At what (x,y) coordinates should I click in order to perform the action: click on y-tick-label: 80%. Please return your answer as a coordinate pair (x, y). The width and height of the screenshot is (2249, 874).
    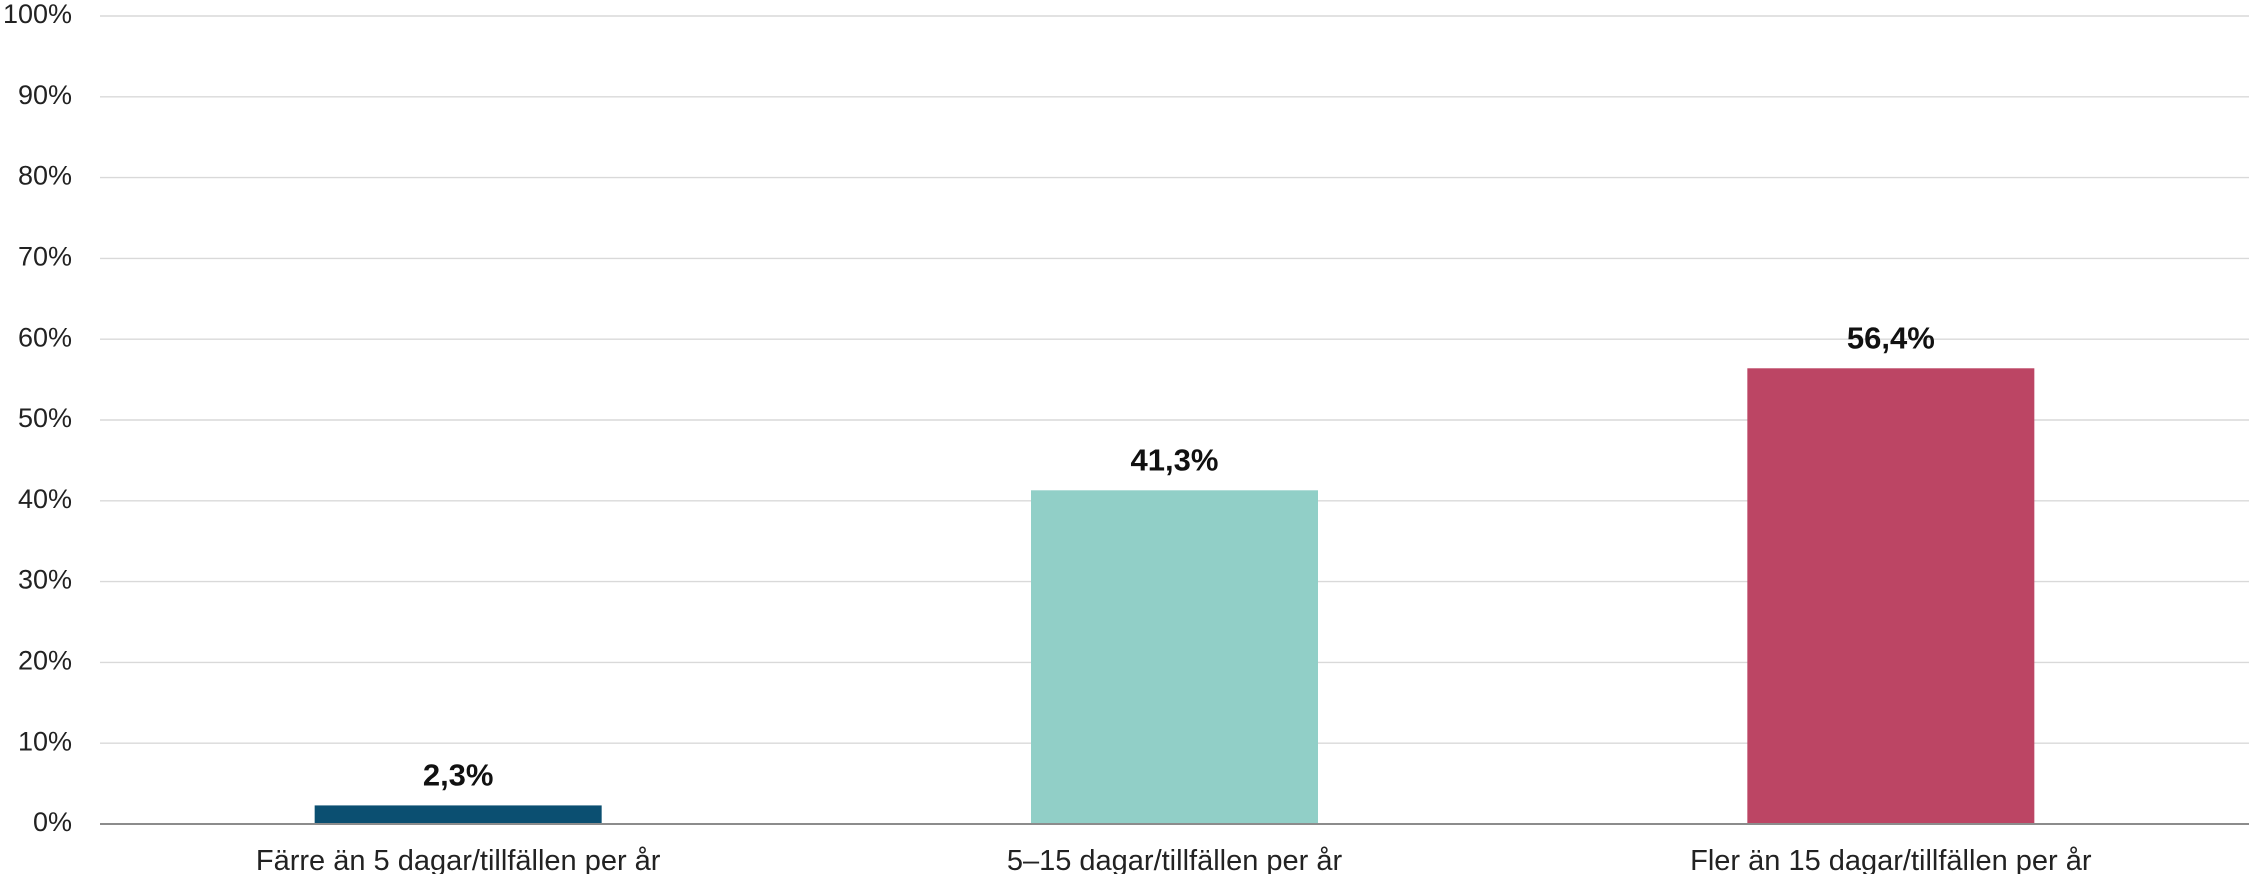
    Looking at the image, I should click on (45, 176).